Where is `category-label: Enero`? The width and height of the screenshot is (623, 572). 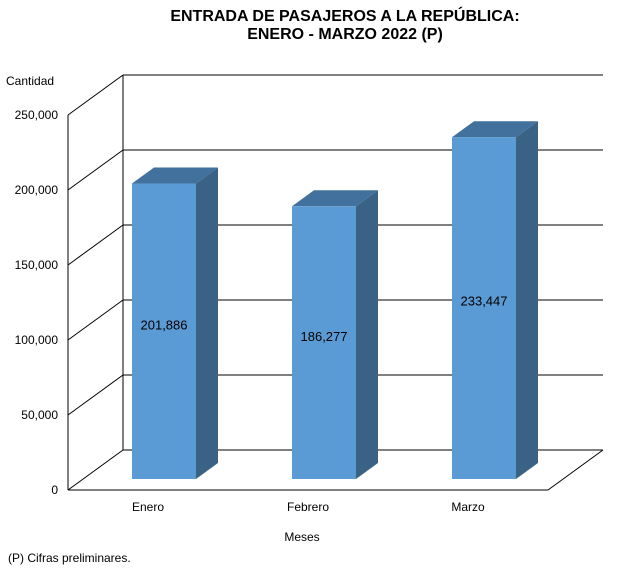 category-label: Enero is located at coordinates (148, 507).